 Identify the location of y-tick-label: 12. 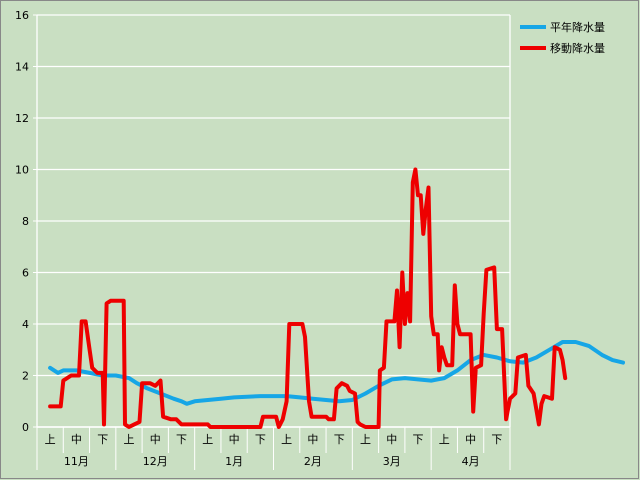
(22, 118).